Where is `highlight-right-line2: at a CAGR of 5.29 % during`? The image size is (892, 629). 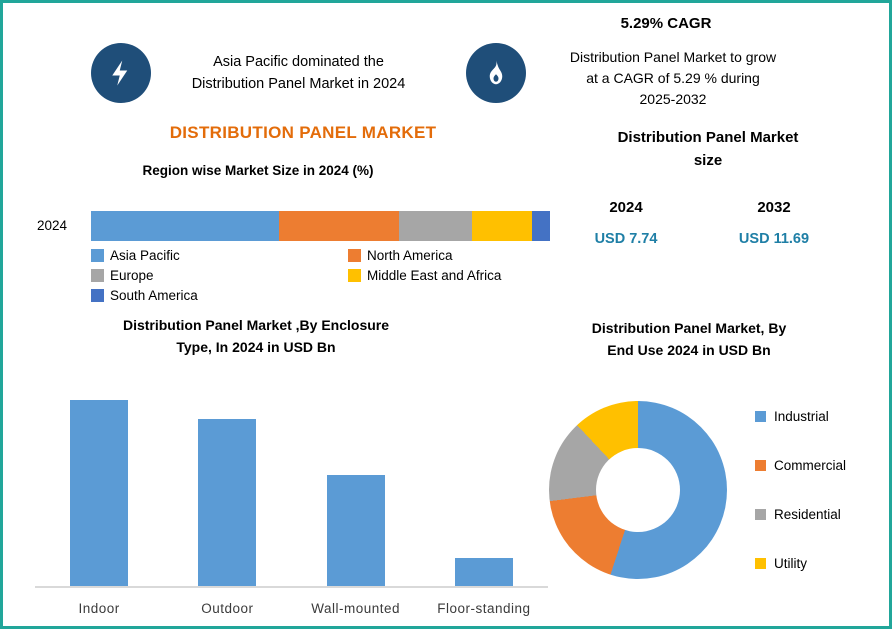 highlight-right-line2: at a CAGR of 5.29 % during is located at coordinates (673, 78).